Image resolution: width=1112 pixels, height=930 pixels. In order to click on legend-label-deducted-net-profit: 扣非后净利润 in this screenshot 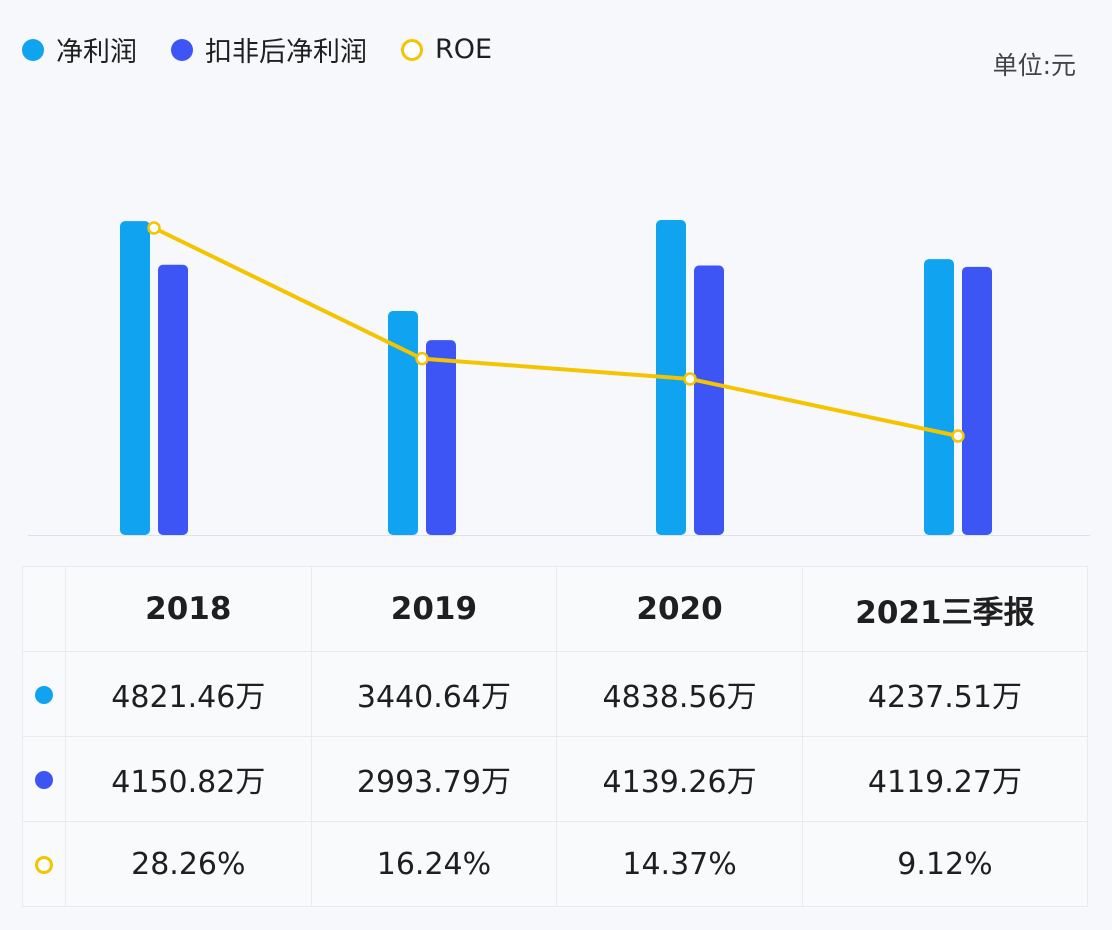, I will do `click(286, 52)`.